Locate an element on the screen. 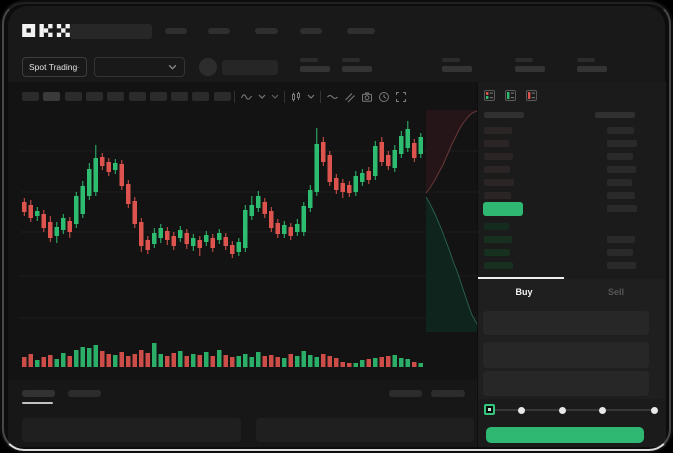 The image size is (673, 453). tab-sell: Sell is located at coordinates (615, 292).